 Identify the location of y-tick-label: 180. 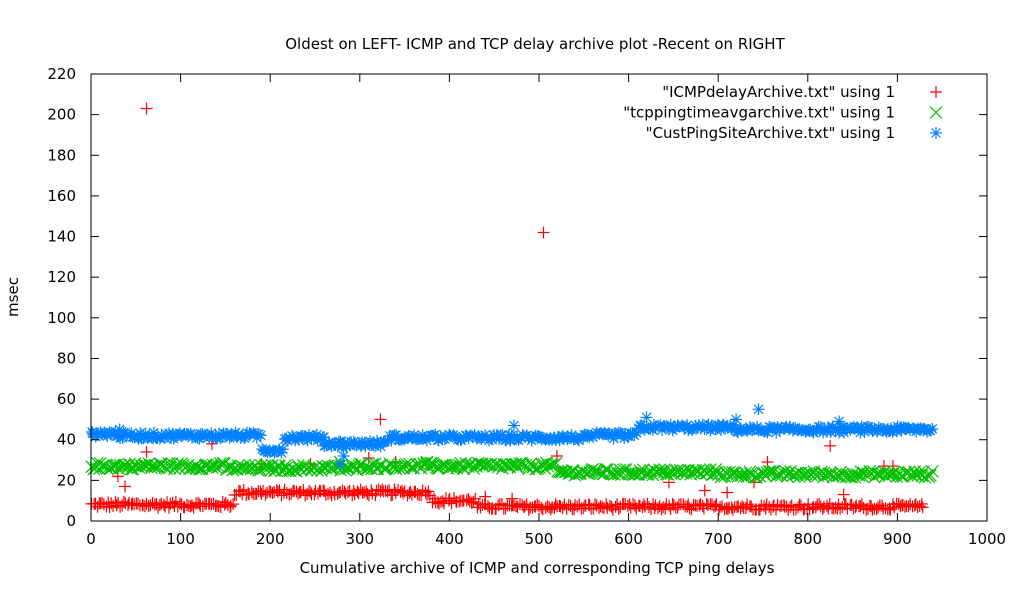
(61, 155).